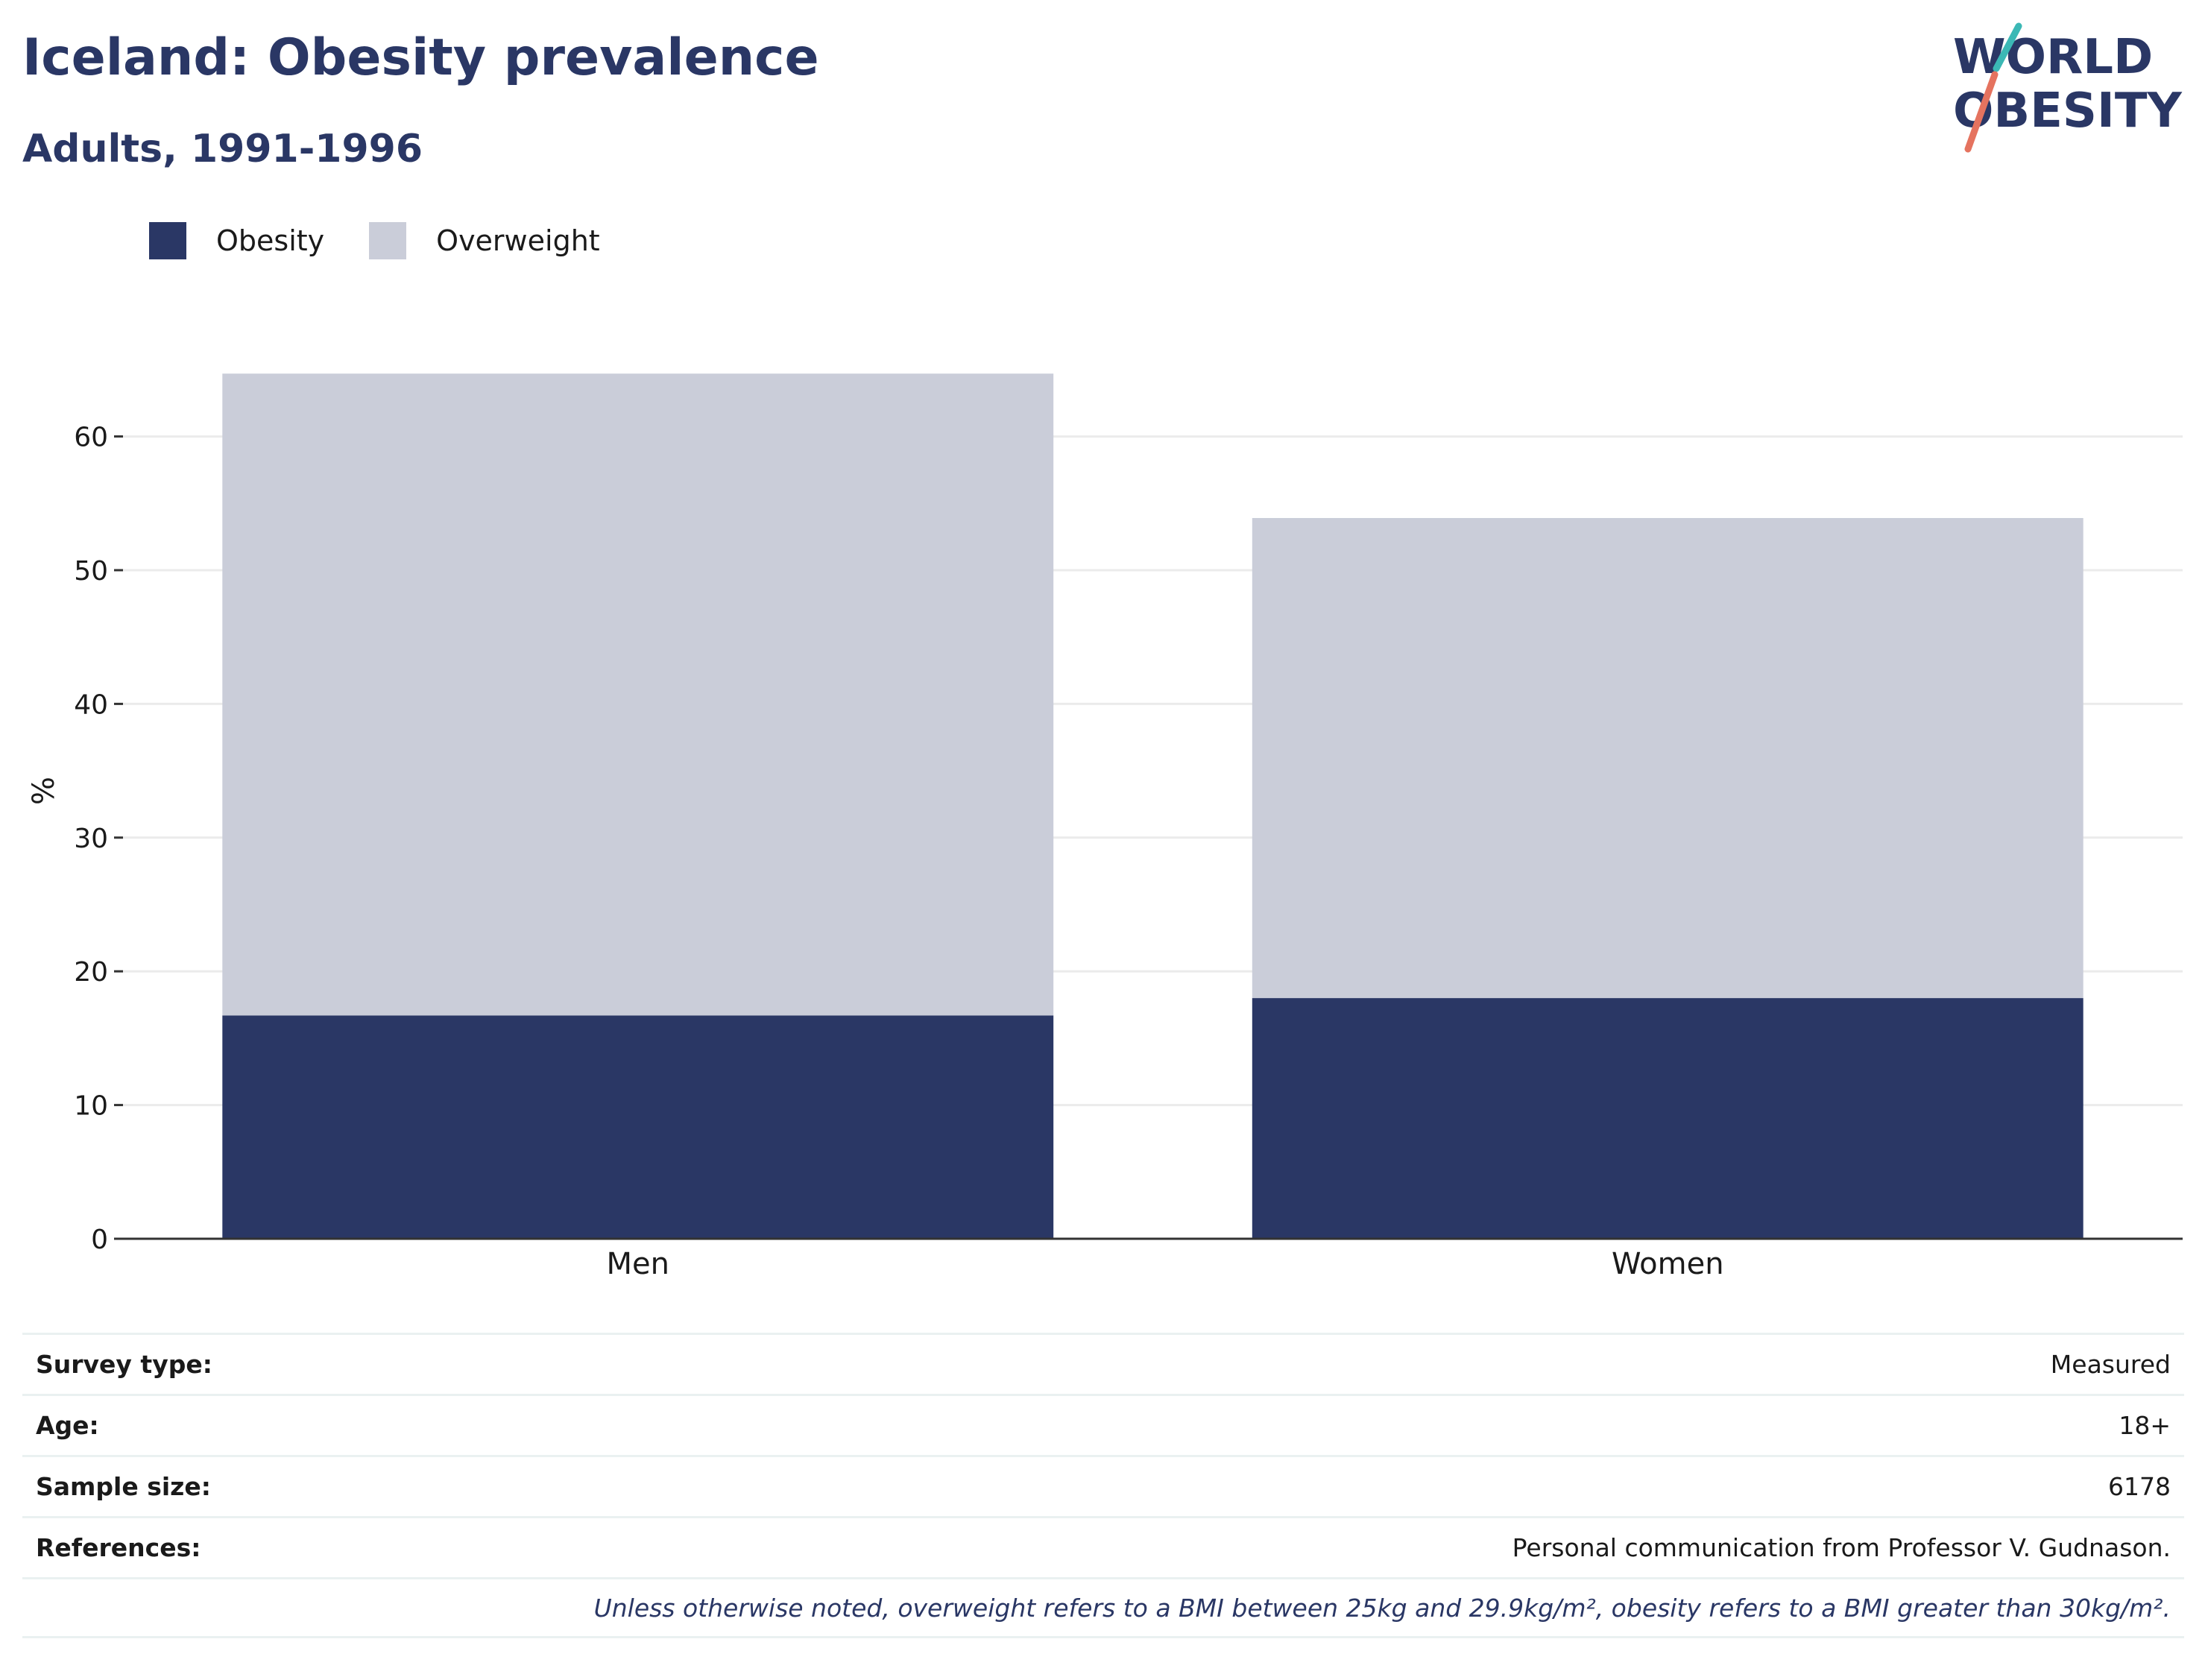  I want to click on y-axis-title: %, so click(44, 791).